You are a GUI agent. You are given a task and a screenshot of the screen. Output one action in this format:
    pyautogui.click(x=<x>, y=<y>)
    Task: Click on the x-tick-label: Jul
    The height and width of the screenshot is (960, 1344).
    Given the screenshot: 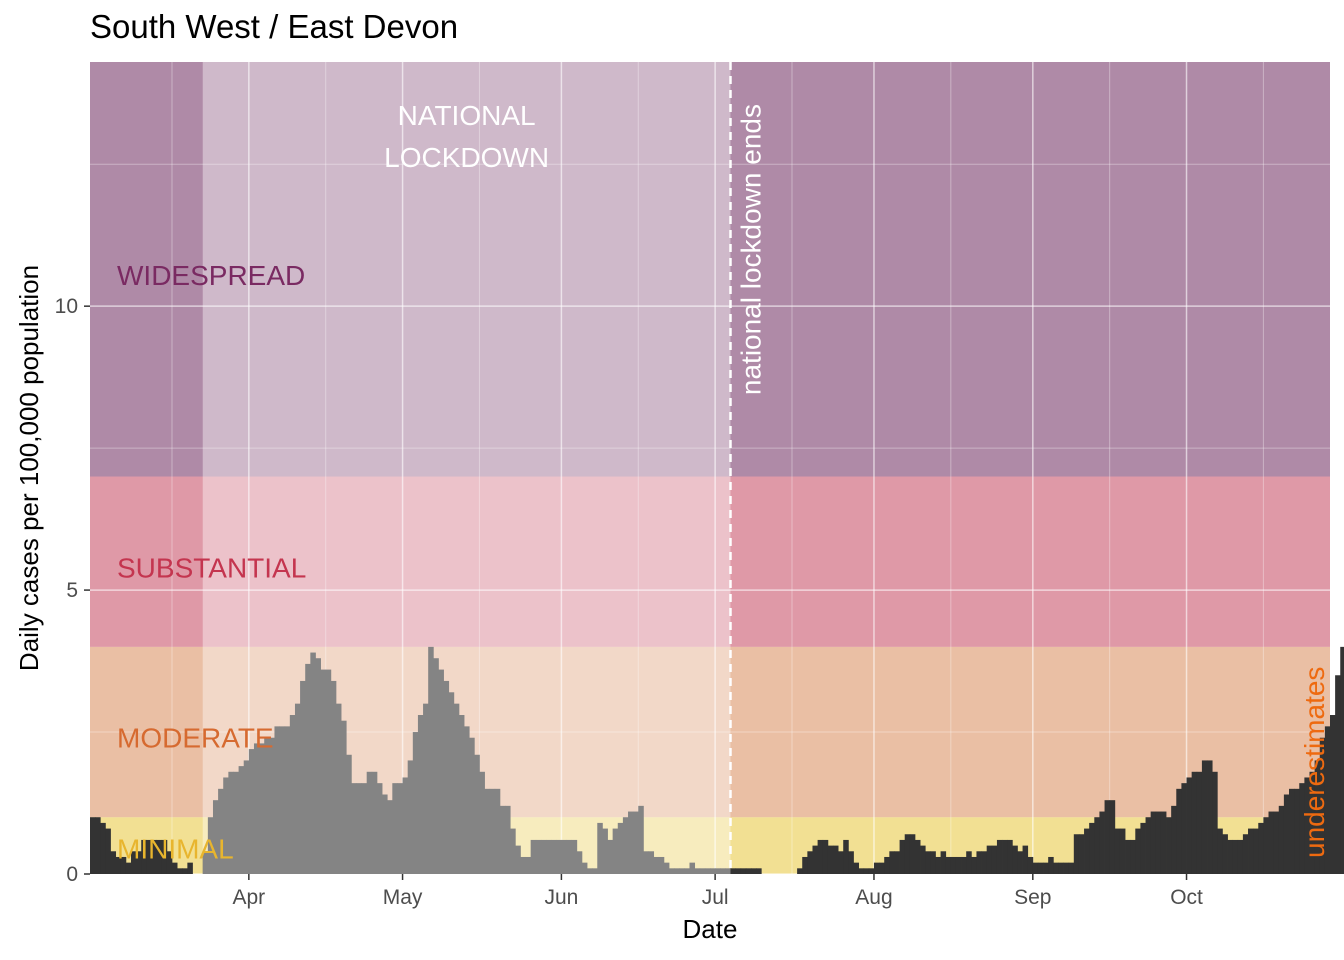 What is the action you would take?
    pyautogui.click(x=715, y=897)
    